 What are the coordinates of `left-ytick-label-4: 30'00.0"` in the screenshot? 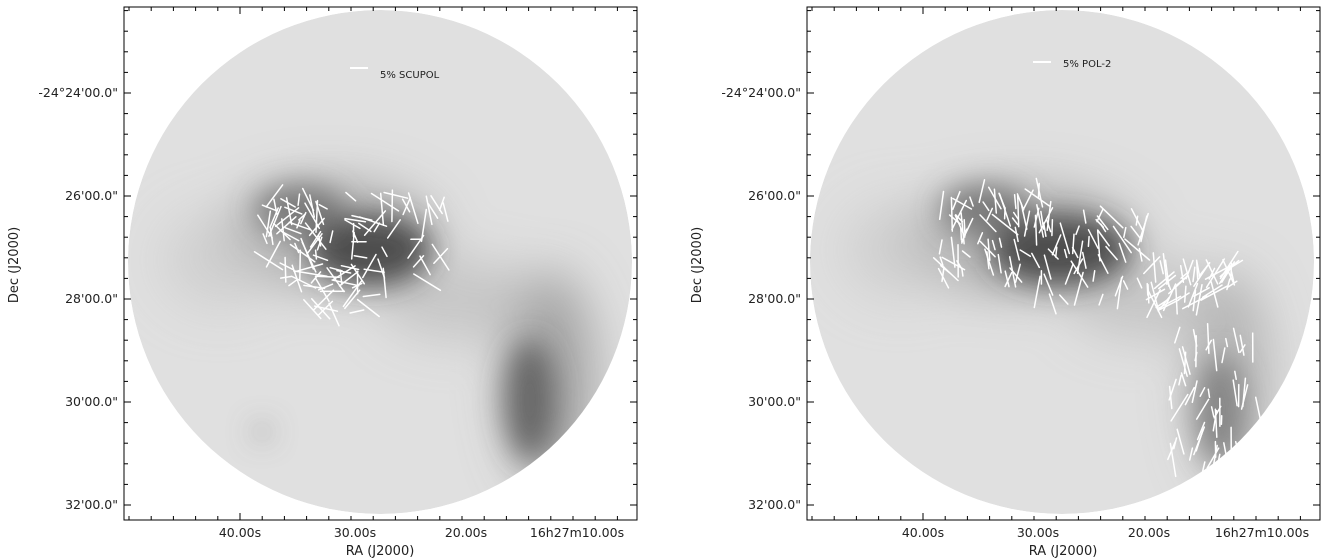 It's located at (91, 401).